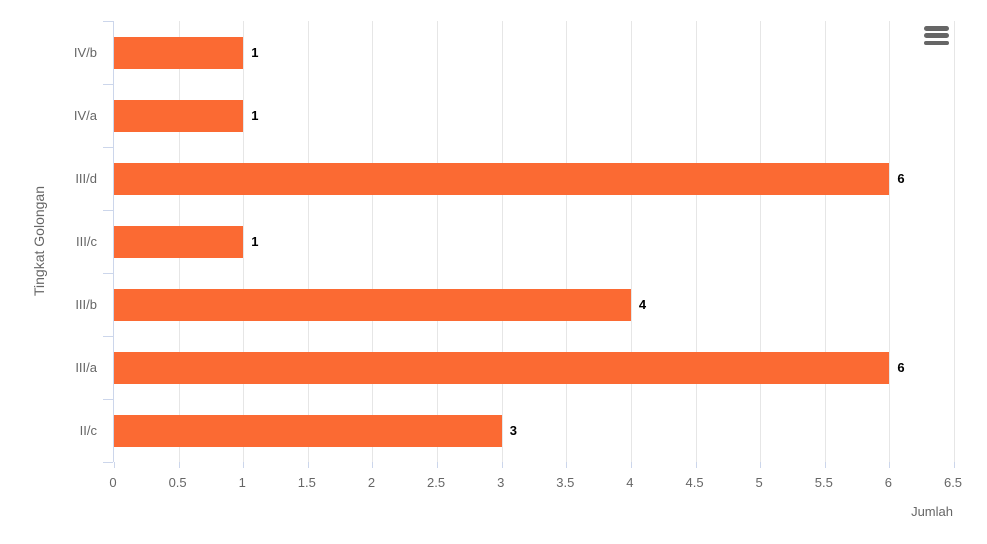 The height and width of the screenshot is (544, 987). I want to click on x-axis-tick-label: 0.5, so click(177, 482).